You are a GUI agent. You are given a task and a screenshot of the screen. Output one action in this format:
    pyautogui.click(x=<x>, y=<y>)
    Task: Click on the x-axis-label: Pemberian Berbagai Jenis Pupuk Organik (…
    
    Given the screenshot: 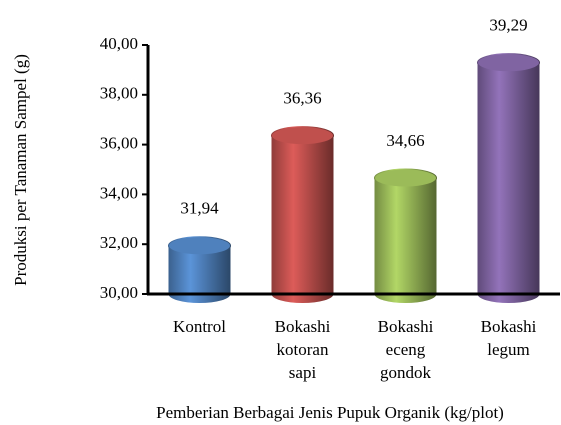 What is the action you would take?
    pyautogui.click(x=330, y=412)
    